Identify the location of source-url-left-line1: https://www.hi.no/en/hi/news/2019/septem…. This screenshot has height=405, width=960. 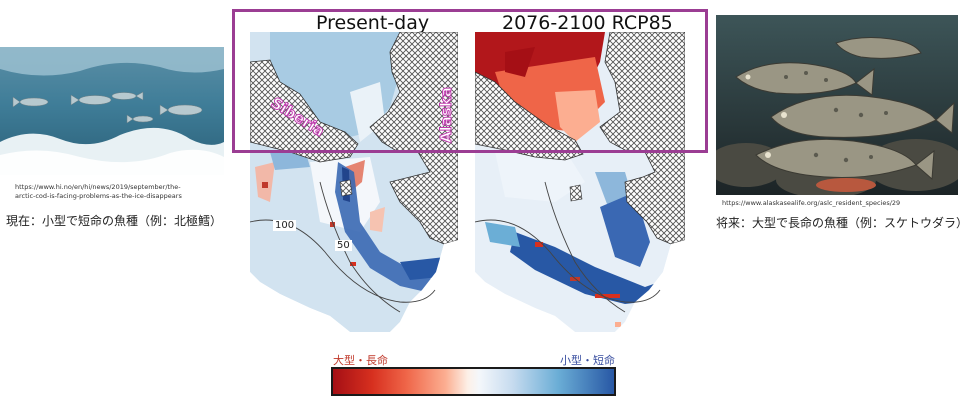
(98, 187).